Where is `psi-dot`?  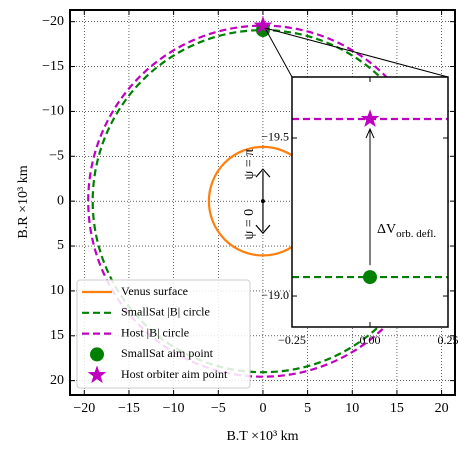 psi-dot is located at coordinates (262, 201).